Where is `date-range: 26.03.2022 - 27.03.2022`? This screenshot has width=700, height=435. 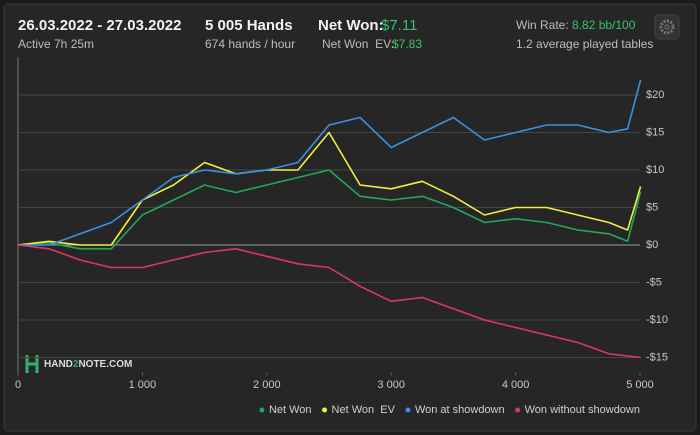 date-range: 26.03.2022 - 27.03.2022 is located at coordinates (99, 25).